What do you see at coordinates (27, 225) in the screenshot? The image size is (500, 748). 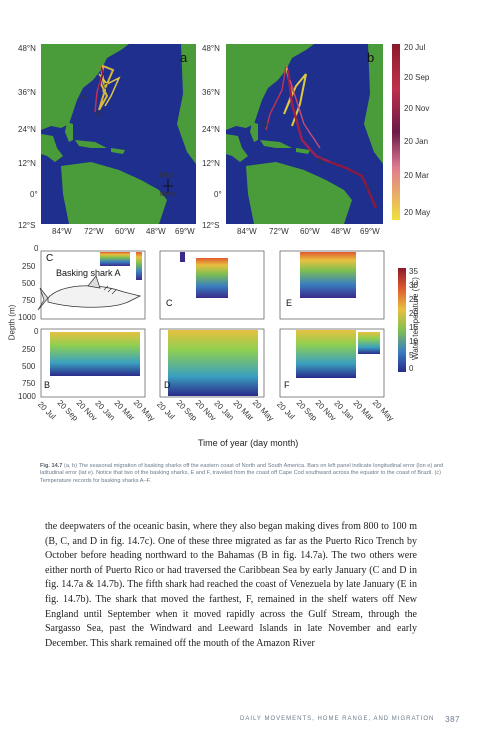 I see `map-a-lat-12s: 12°S` at bounding box center [27, 225].